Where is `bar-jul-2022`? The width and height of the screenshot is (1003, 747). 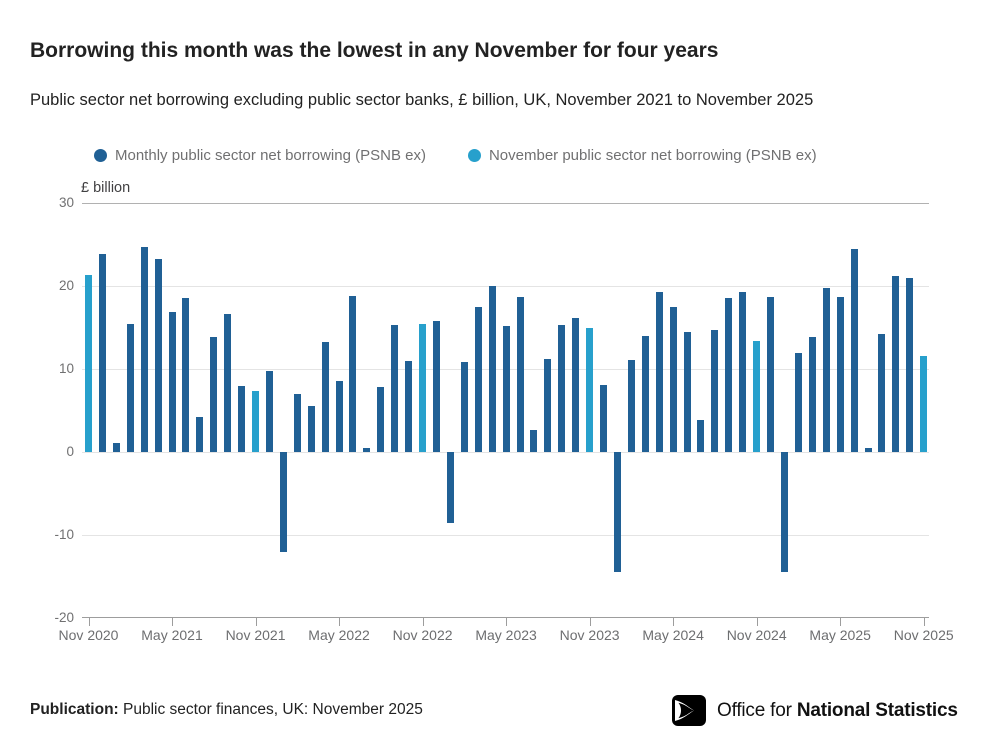 bar-jul-2022 is located at coordinates (367, 449).